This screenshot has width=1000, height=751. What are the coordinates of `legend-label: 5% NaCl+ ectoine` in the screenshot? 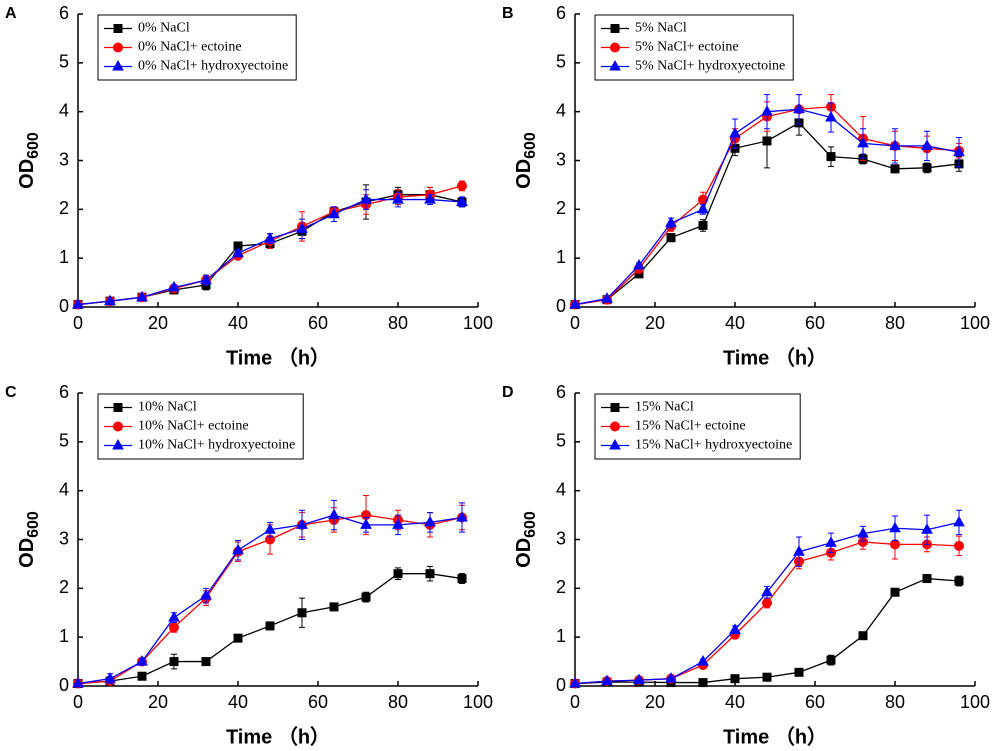 It's located at (687, 47).